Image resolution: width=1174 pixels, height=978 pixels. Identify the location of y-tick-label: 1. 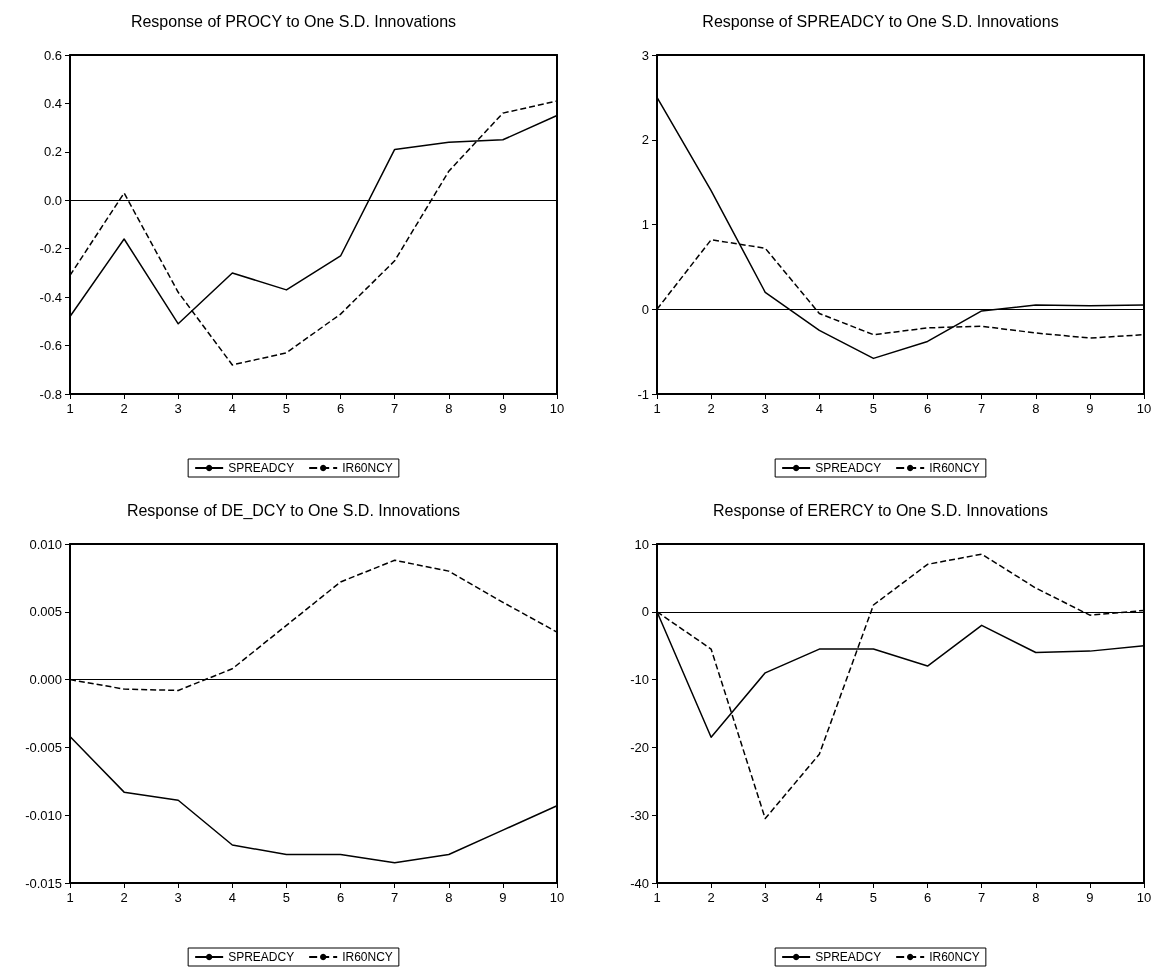
(645, 224).